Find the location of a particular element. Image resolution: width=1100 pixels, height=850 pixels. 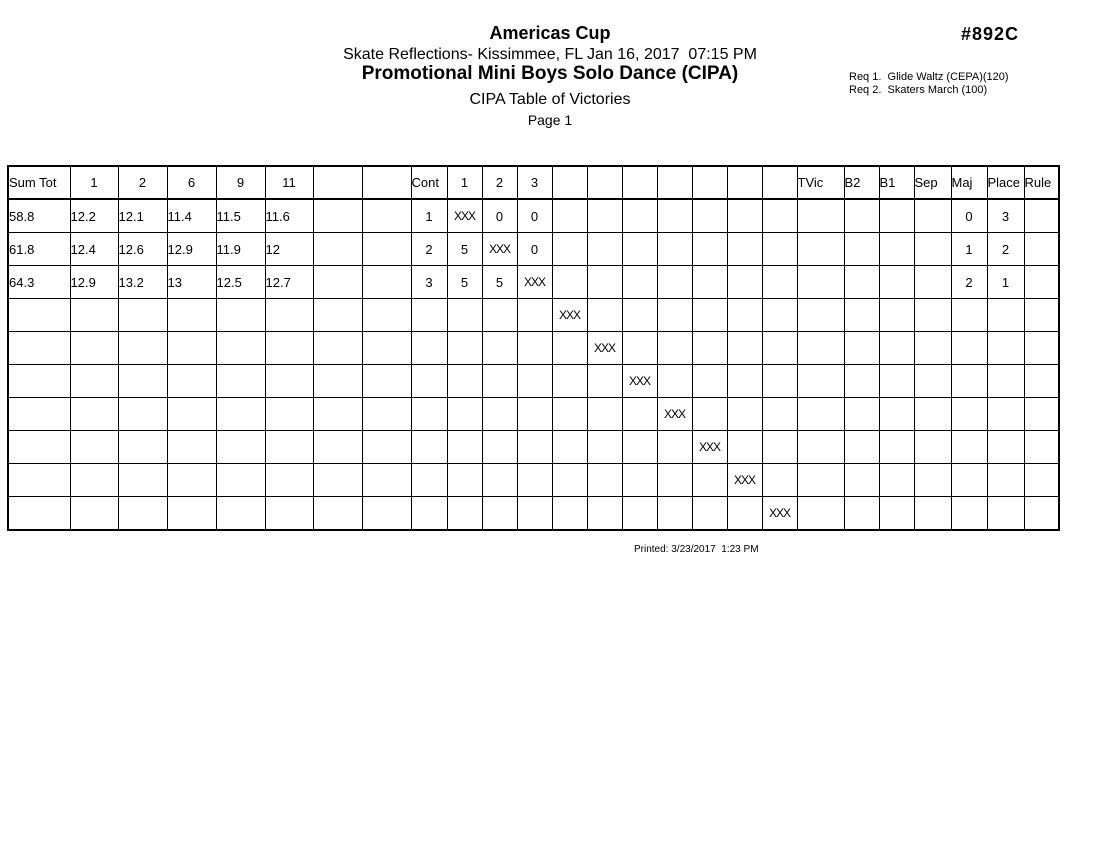

table-cell: 2 is located at coordinates (1005, 249).